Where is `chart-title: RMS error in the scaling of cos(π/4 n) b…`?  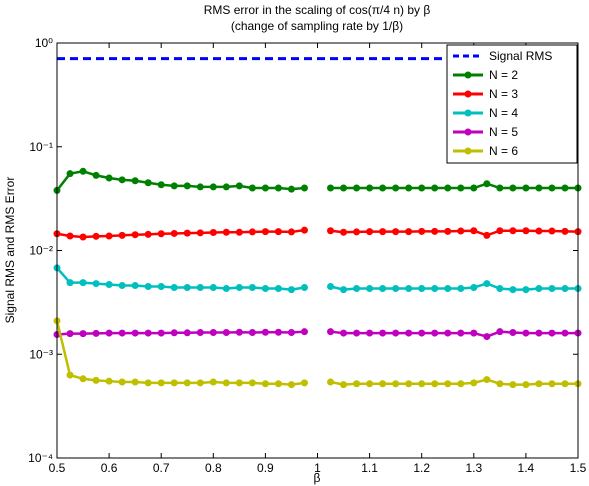
chart-title: RMS error in the scaling of cos(π/4 n) b… is located at coordinates (317, 10).